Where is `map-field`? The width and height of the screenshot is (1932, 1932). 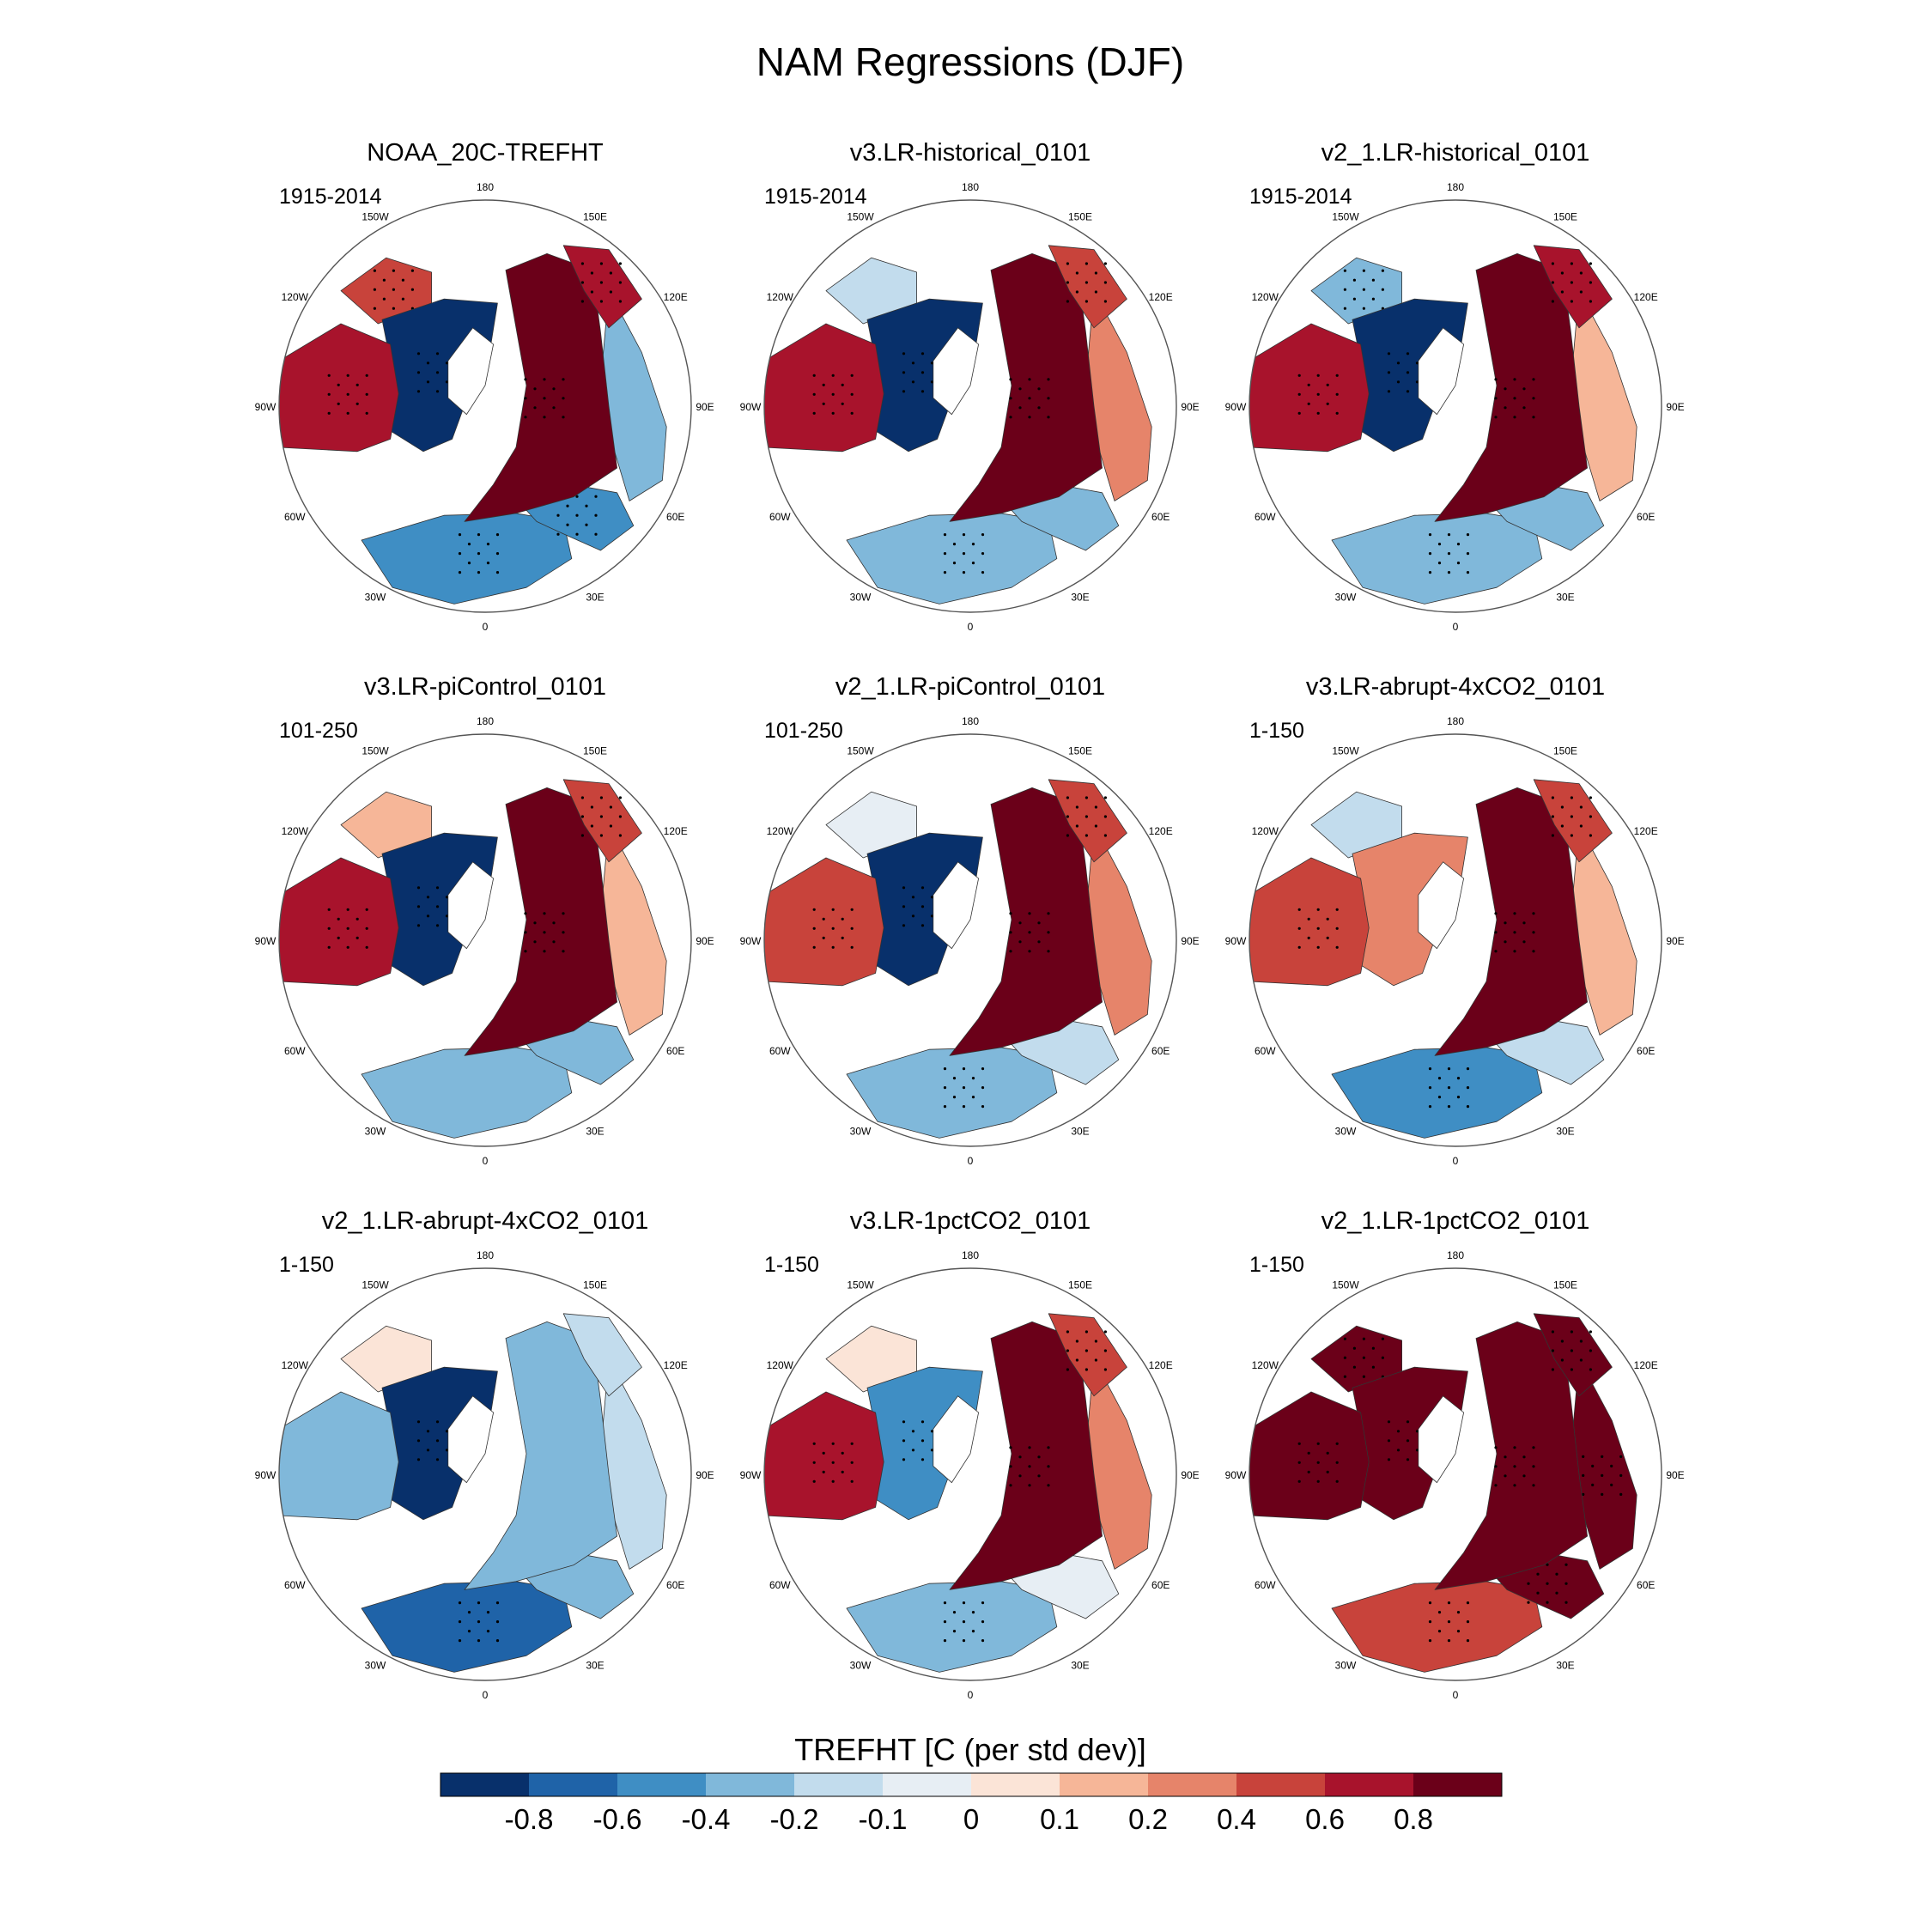 map-field is located at coordinates (485, 1474).